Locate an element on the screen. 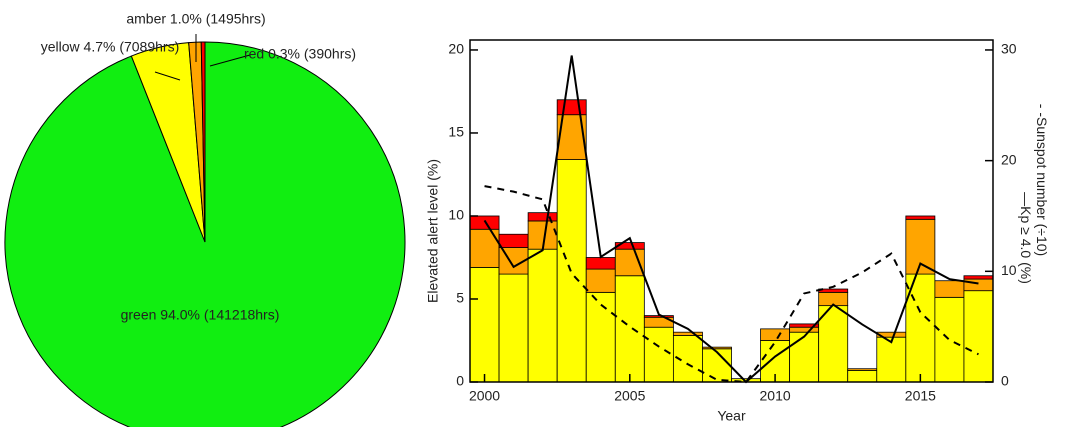 Image resolution: width=1070 pixels, height=427 pixels. y2-tick-label: 10 is located at coordinates (1009, 270).